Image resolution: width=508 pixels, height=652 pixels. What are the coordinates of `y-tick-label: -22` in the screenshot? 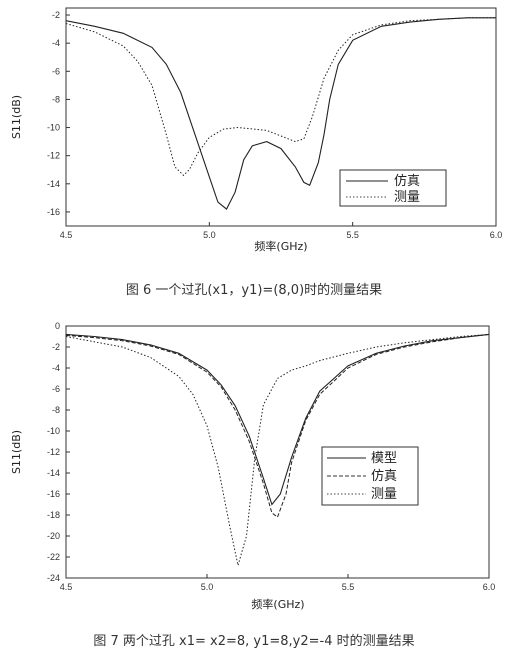 It's located at (53, 557).